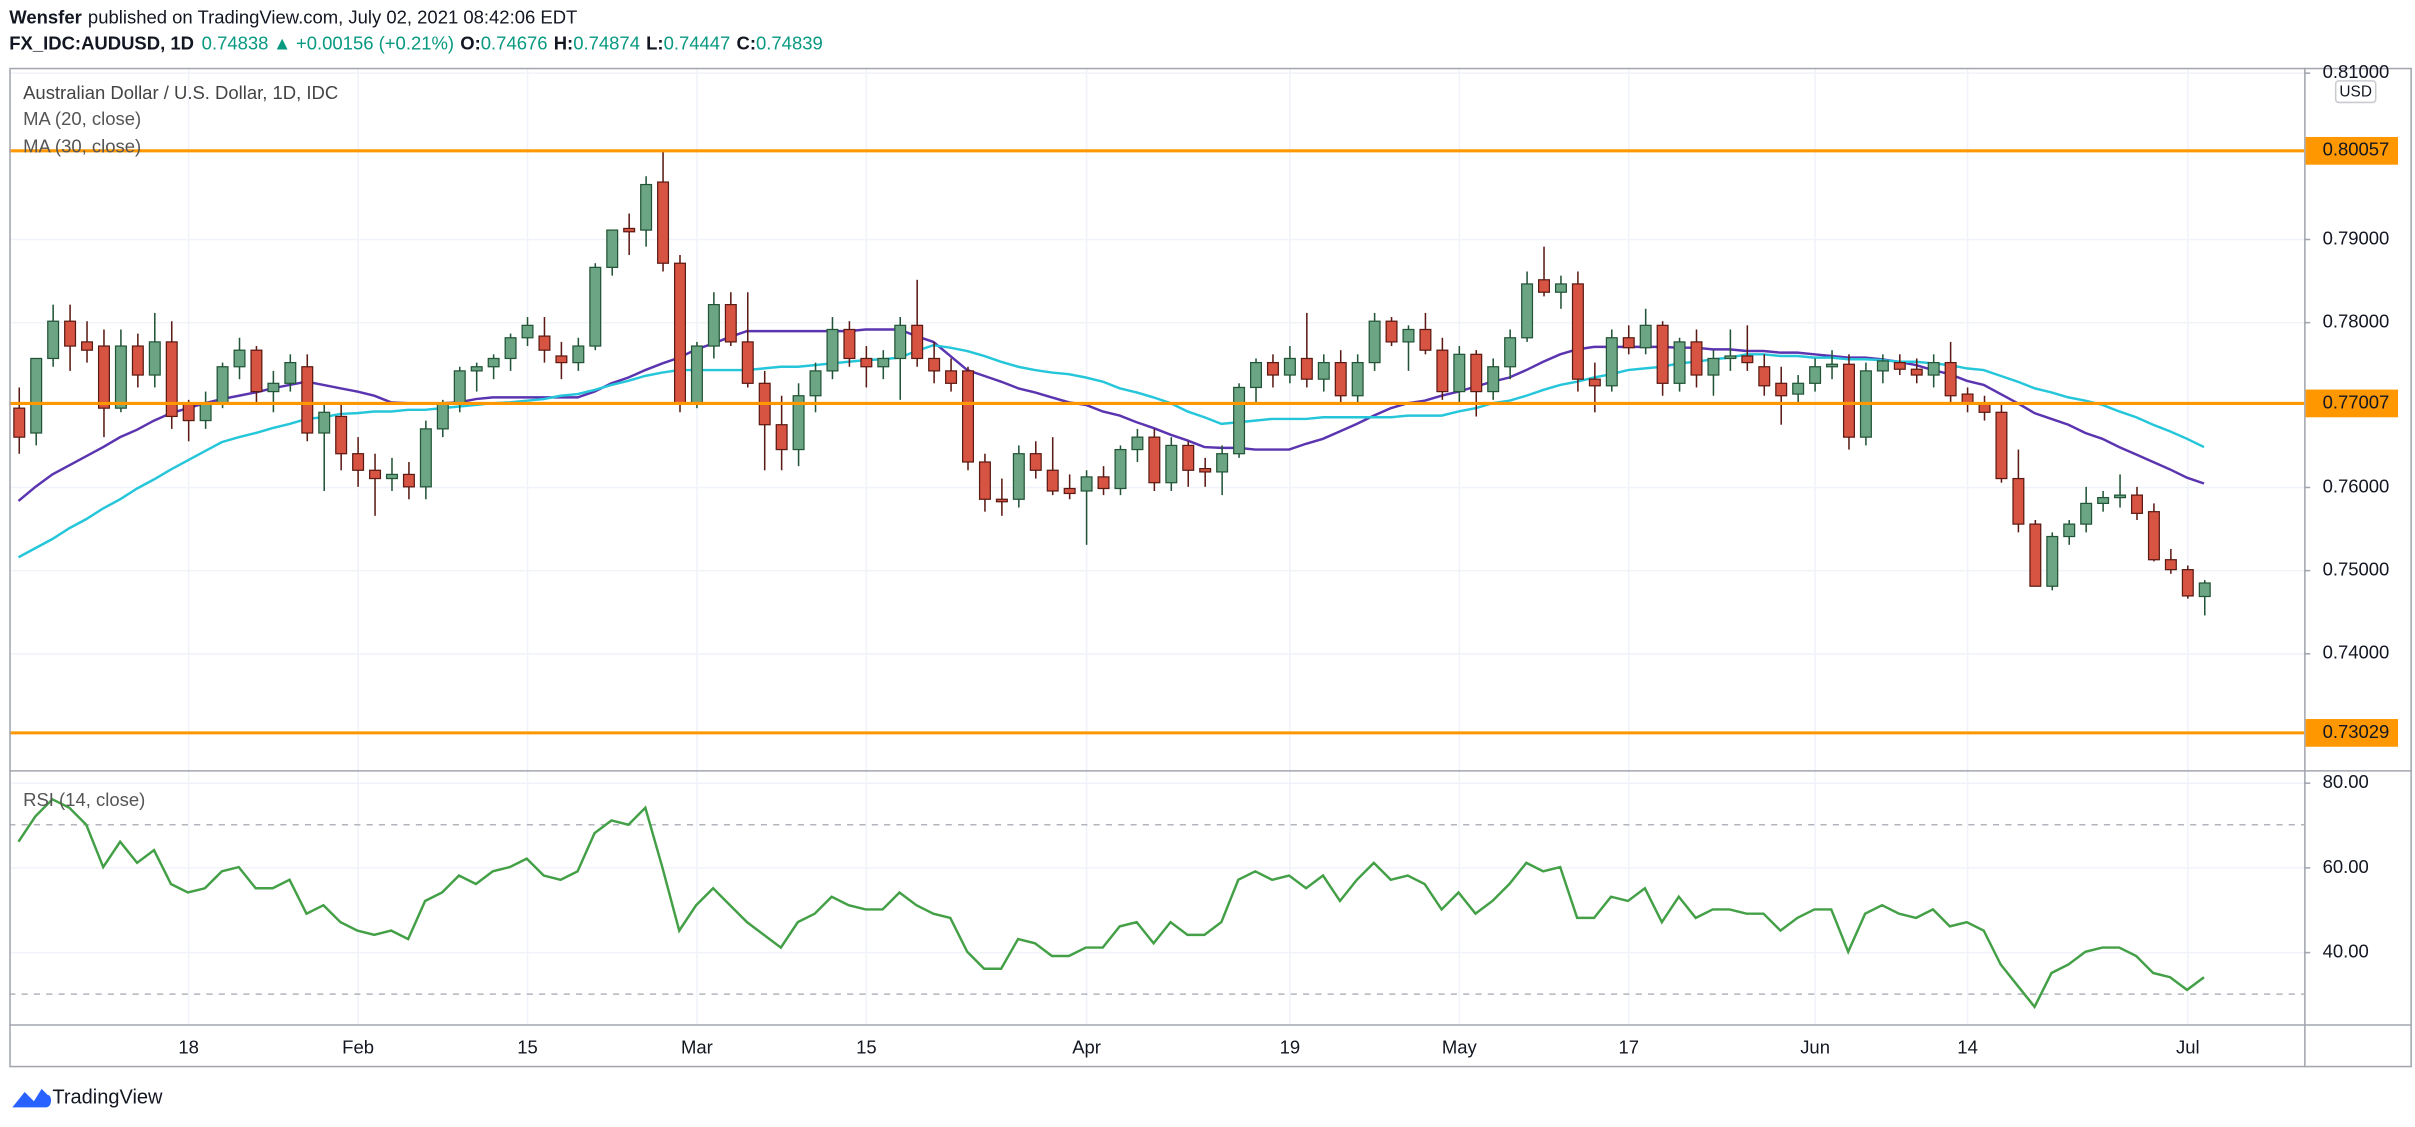  Describe the element at coordinates (2356, 149) in the screenshot. I see `level-label: 0.80057` at that location.